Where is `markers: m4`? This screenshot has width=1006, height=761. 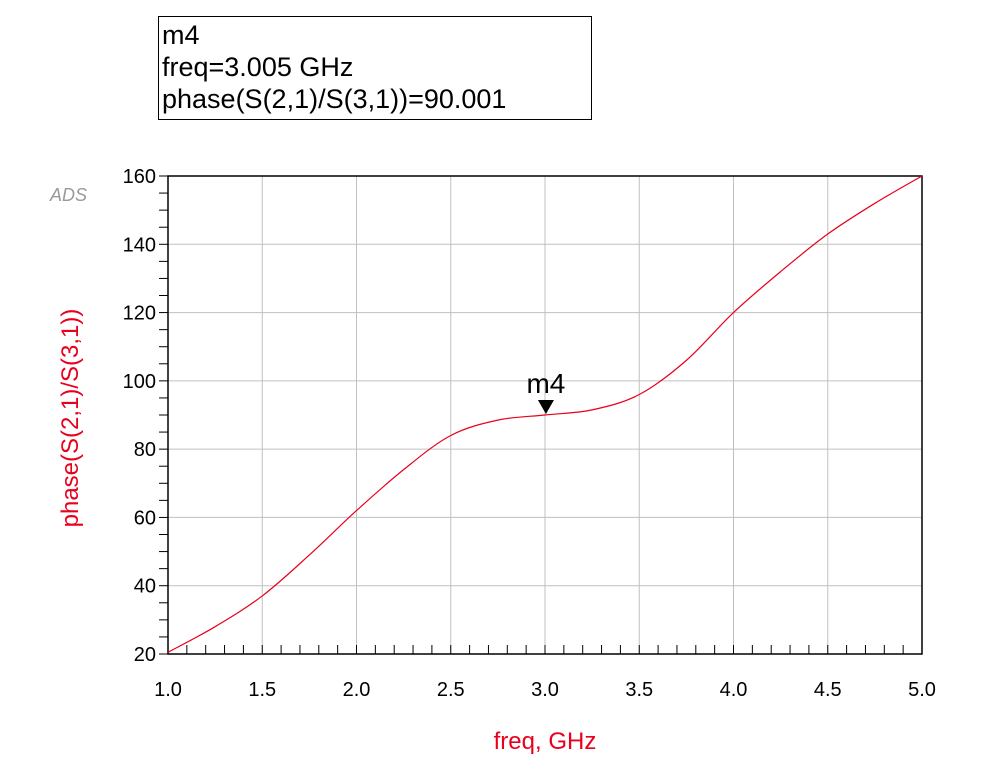
markers: m4 is located at coordinates (545, 391).